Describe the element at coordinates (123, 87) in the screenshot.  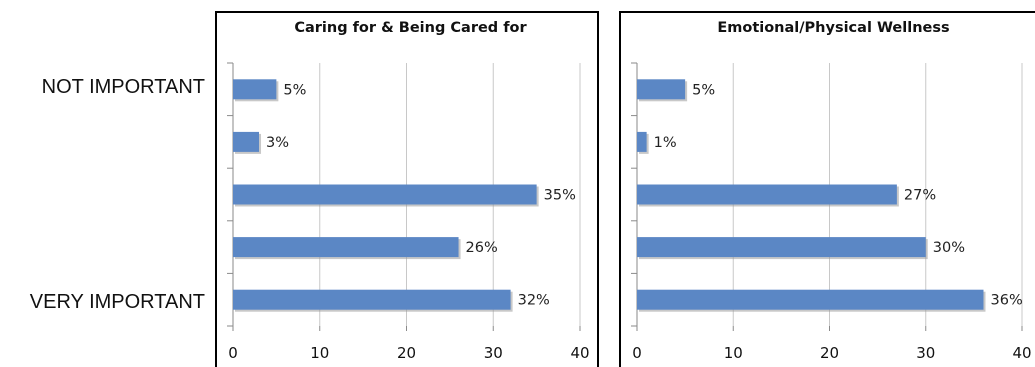
I see `row-label-not-important: NOT IMPORTANT` at that location.